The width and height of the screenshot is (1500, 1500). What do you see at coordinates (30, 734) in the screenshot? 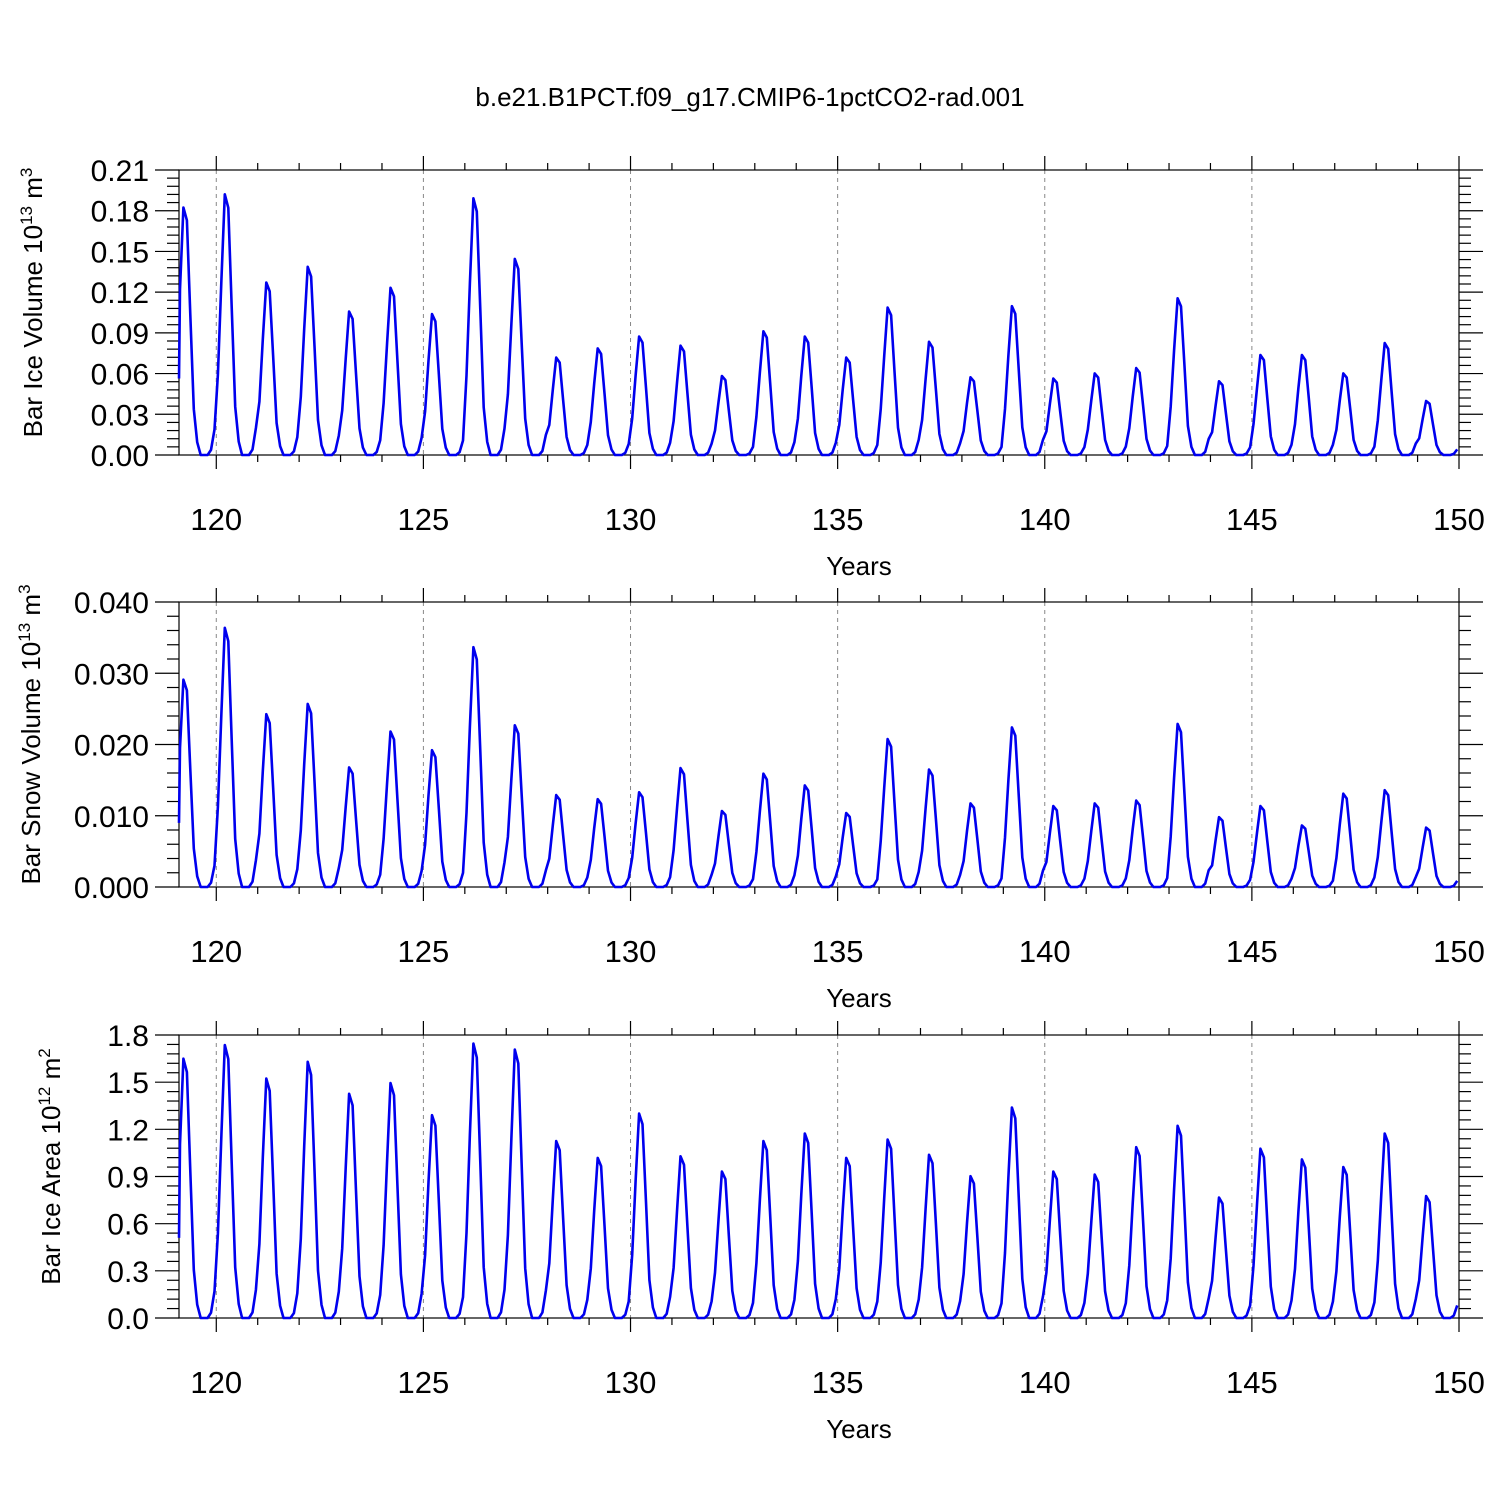
I see `y-axis-label: Bar Snow Volume 1013 m3` at bounding box center [30, 734].